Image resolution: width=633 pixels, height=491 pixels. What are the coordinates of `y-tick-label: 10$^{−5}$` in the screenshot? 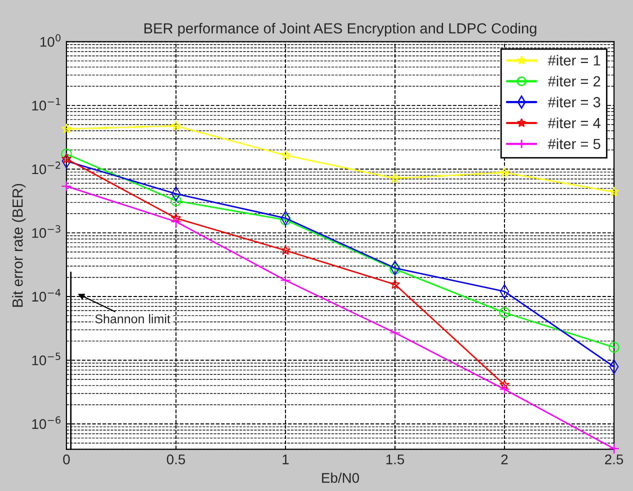 It's located at (46, 359).